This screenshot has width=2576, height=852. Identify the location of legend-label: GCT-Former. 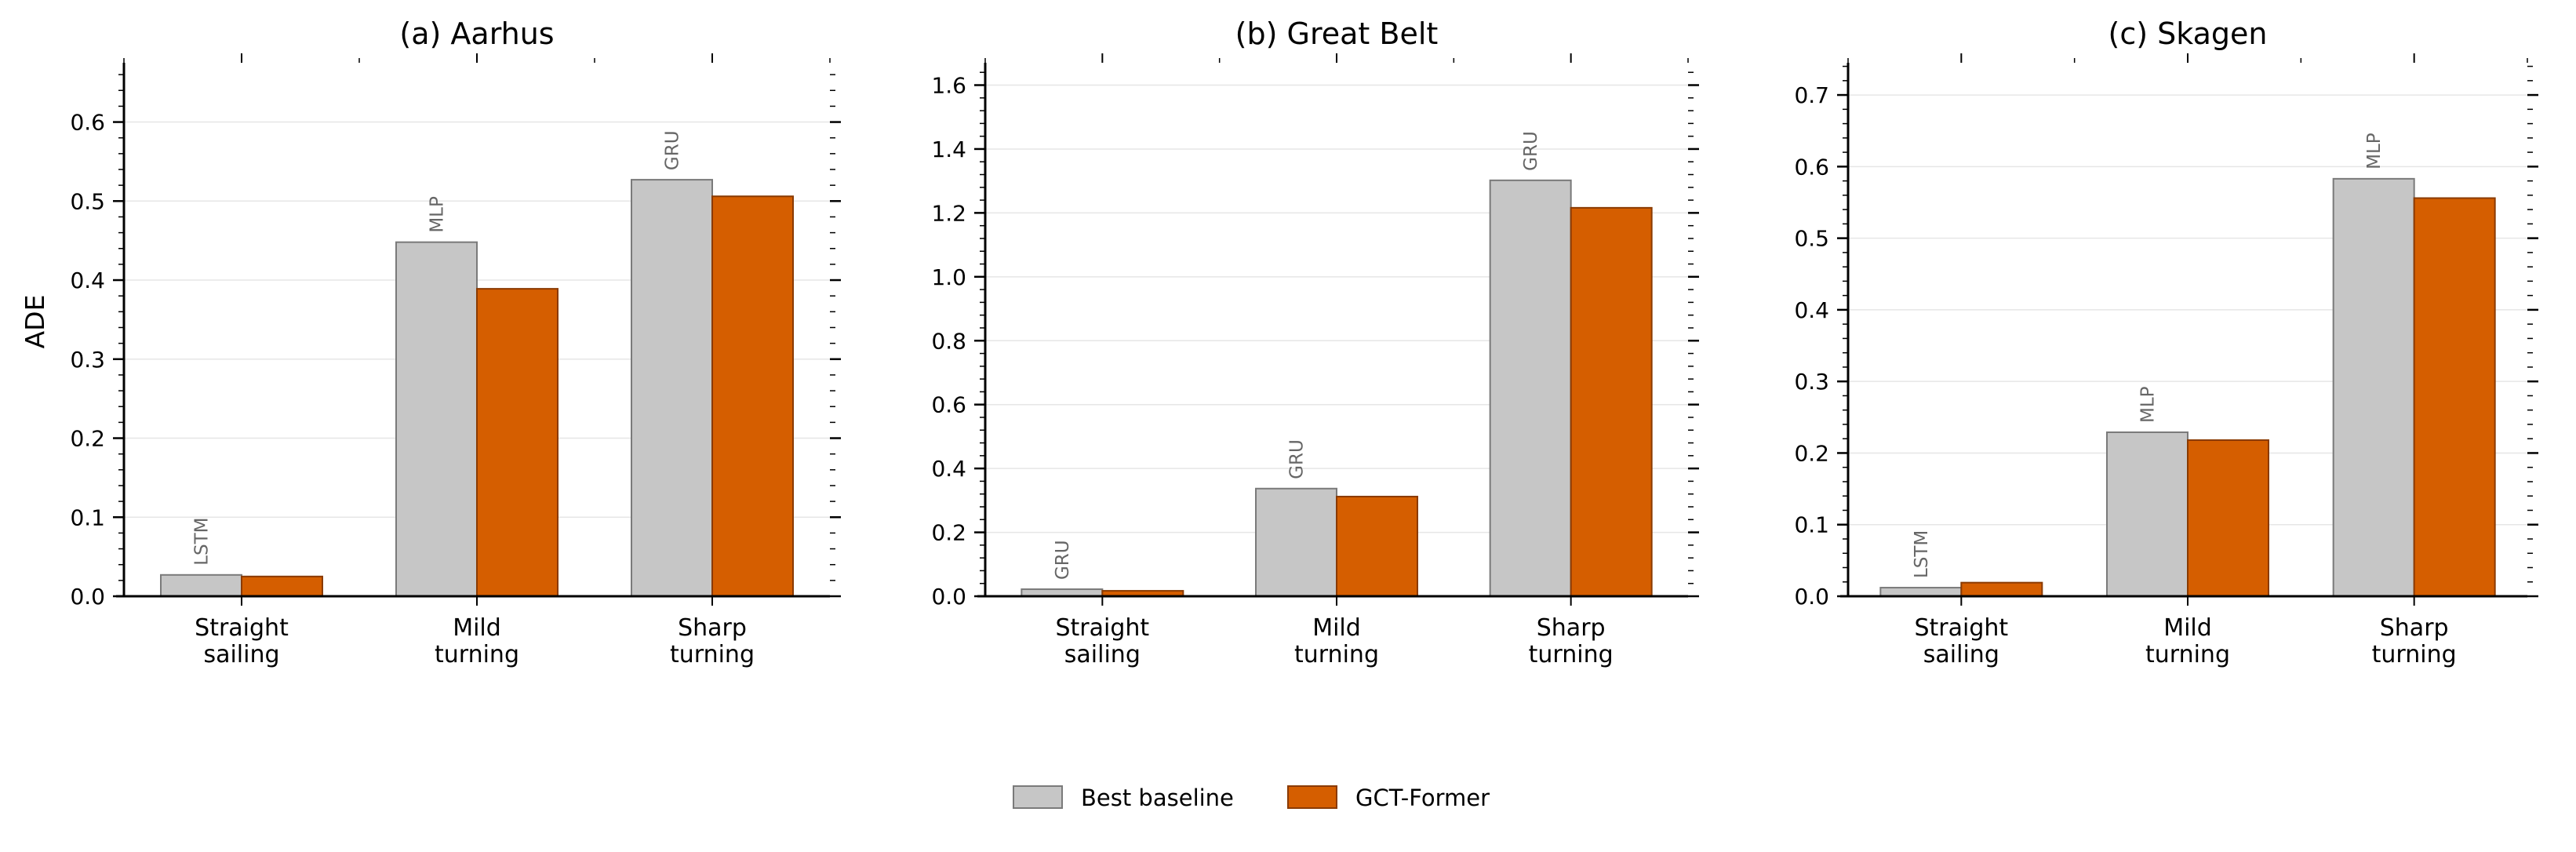
(1422, 798).